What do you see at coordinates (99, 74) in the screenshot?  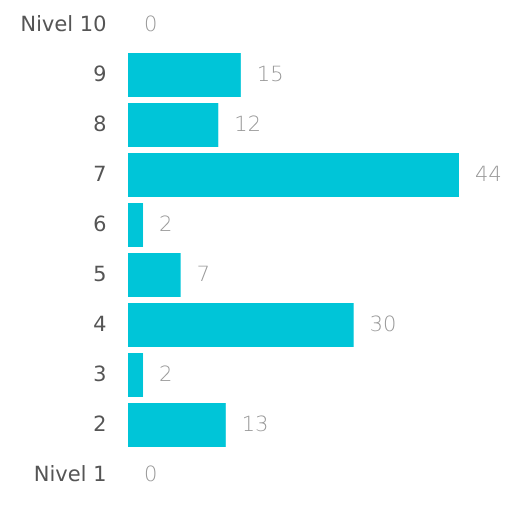 I see `y-tick-label: 9` at bounding box center [99, 74].